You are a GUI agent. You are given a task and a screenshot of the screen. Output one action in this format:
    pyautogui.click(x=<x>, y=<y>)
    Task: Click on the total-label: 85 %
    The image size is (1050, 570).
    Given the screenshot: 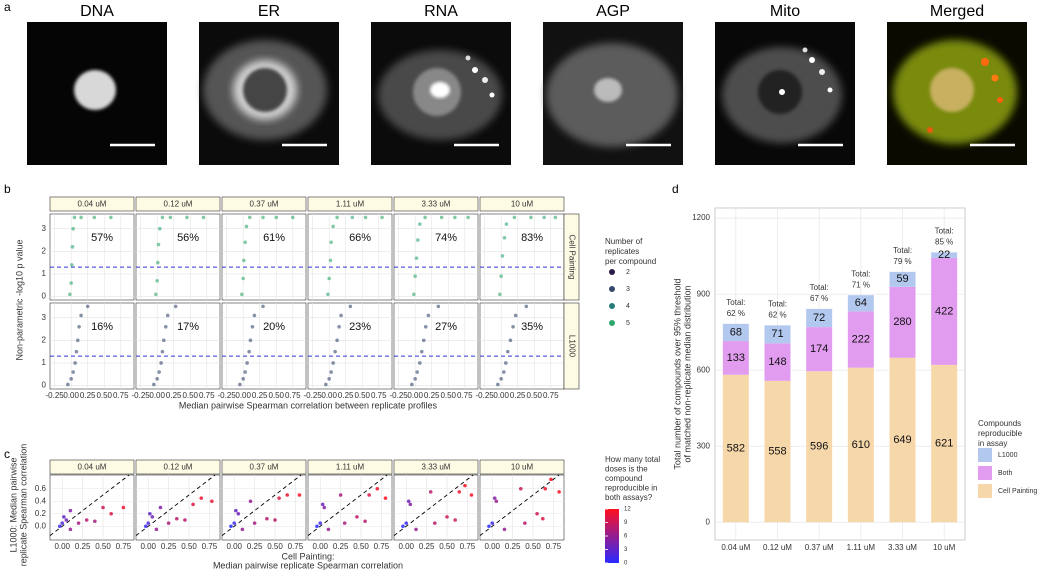 What is the action you would take?
    pyautogui.click(x=944, y=241)
    